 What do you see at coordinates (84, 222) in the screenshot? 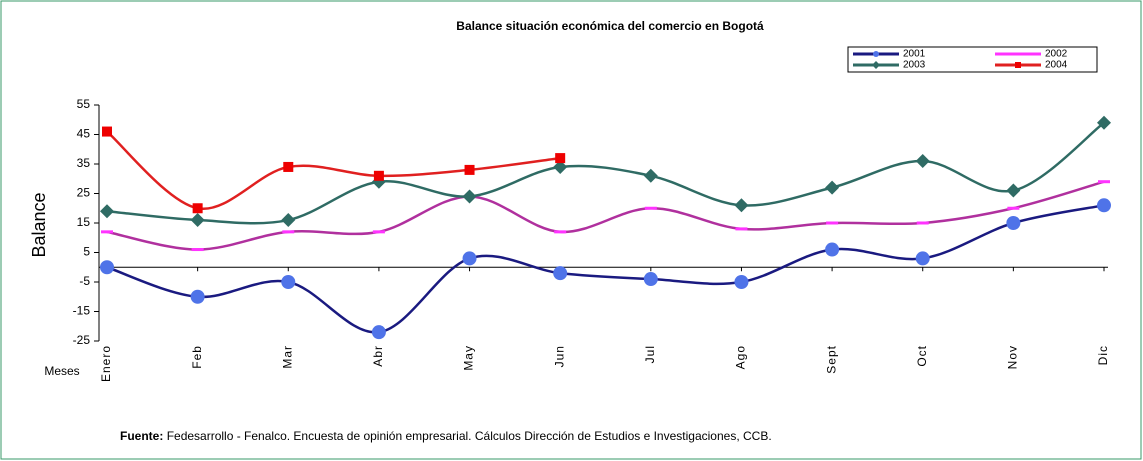
I see `y-tick-label: 15` at bounding box center [84, 222].